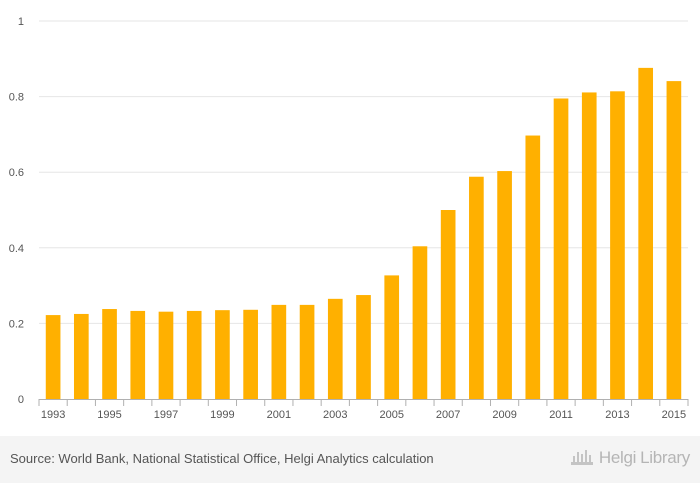 The width and height of the screenshot is (700, 483). I want to click on y-tick-label: 0.4, so click(16, 249).